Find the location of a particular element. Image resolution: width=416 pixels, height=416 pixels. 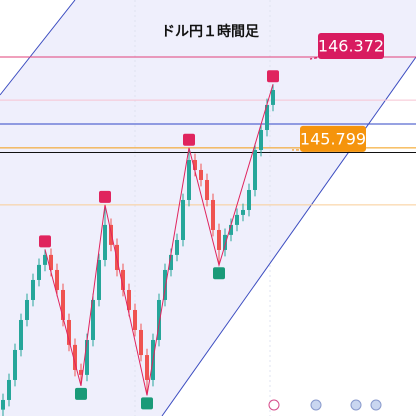

bottom-icons is located at coordinates (325, 405).